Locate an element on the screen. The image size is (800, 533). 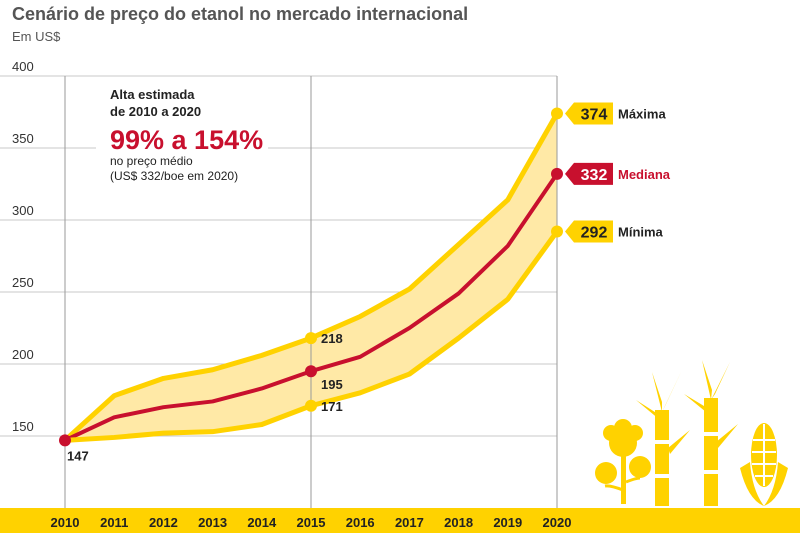
annotation-line4: (US$ 332/boe em 2020) is located at coordinates (174, 176).